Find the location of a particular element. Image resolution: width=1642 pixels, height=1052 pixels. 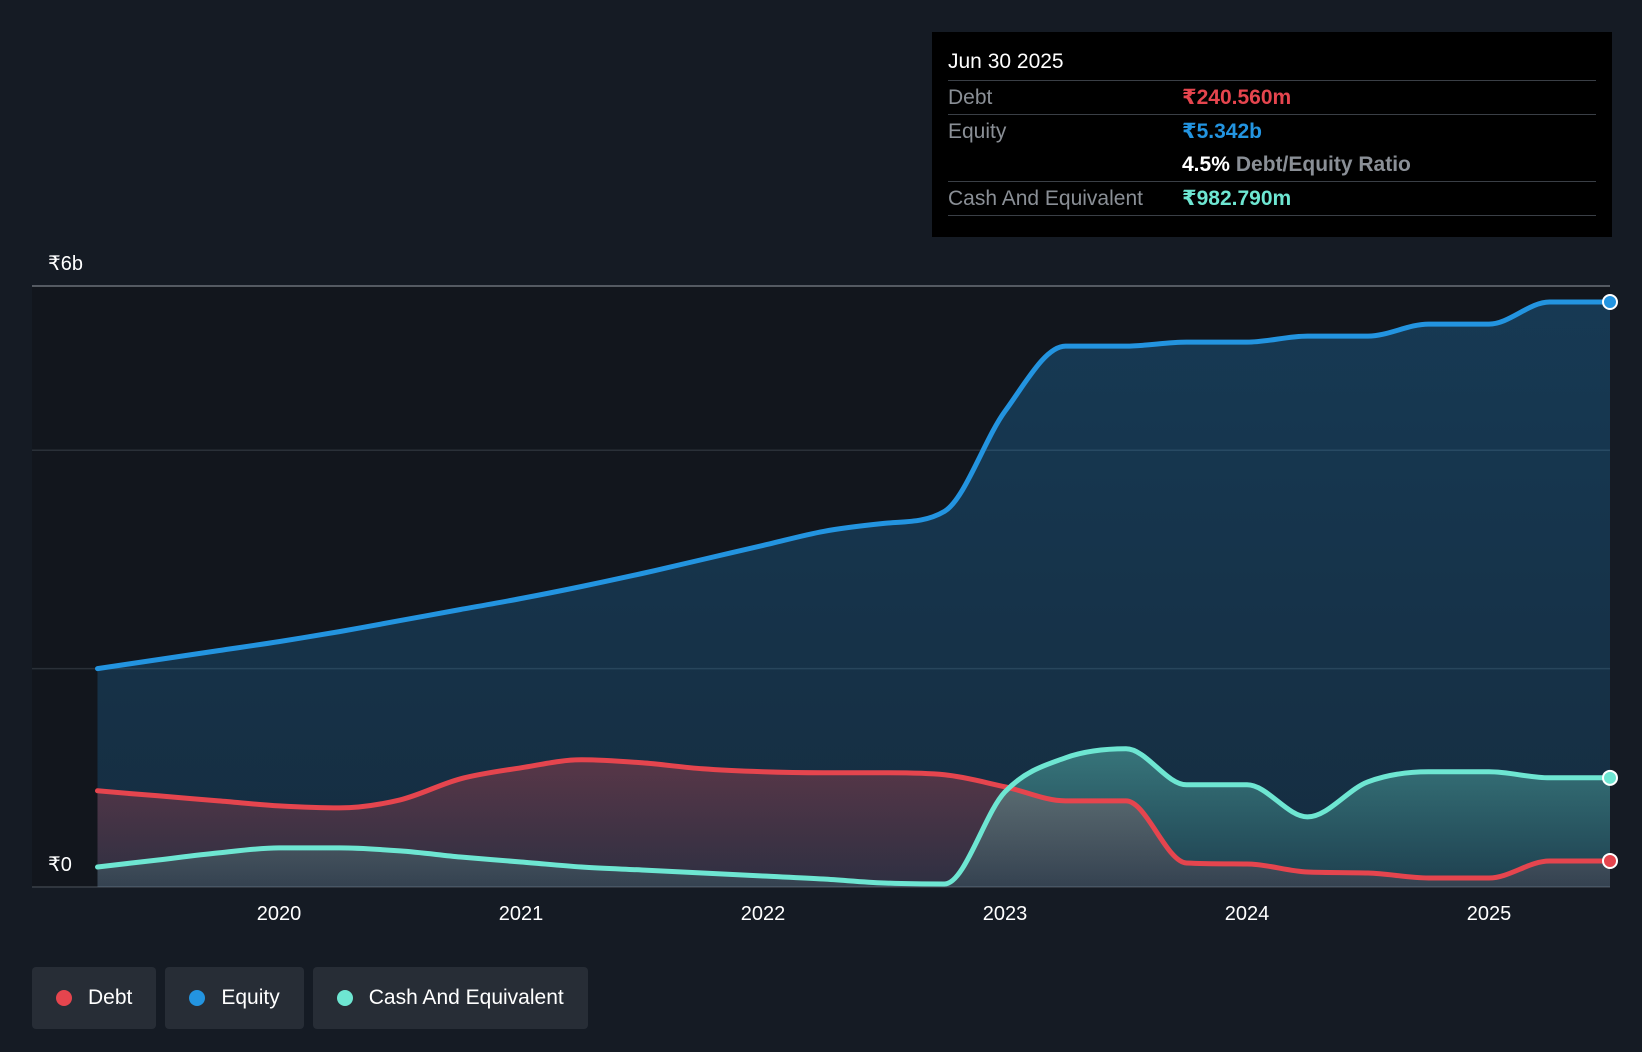

cash-area is located at coordinates (853, 817).